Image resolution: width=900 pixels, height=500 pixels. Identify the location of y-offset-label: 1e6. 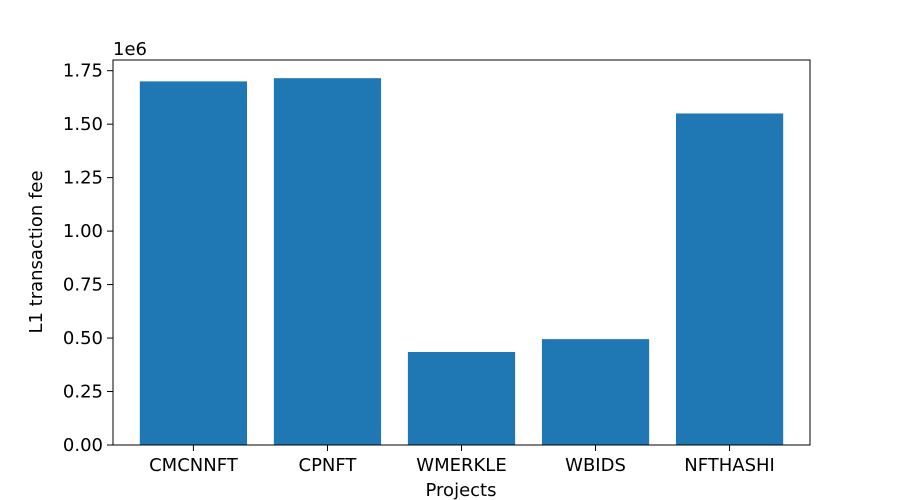
(130, 49).